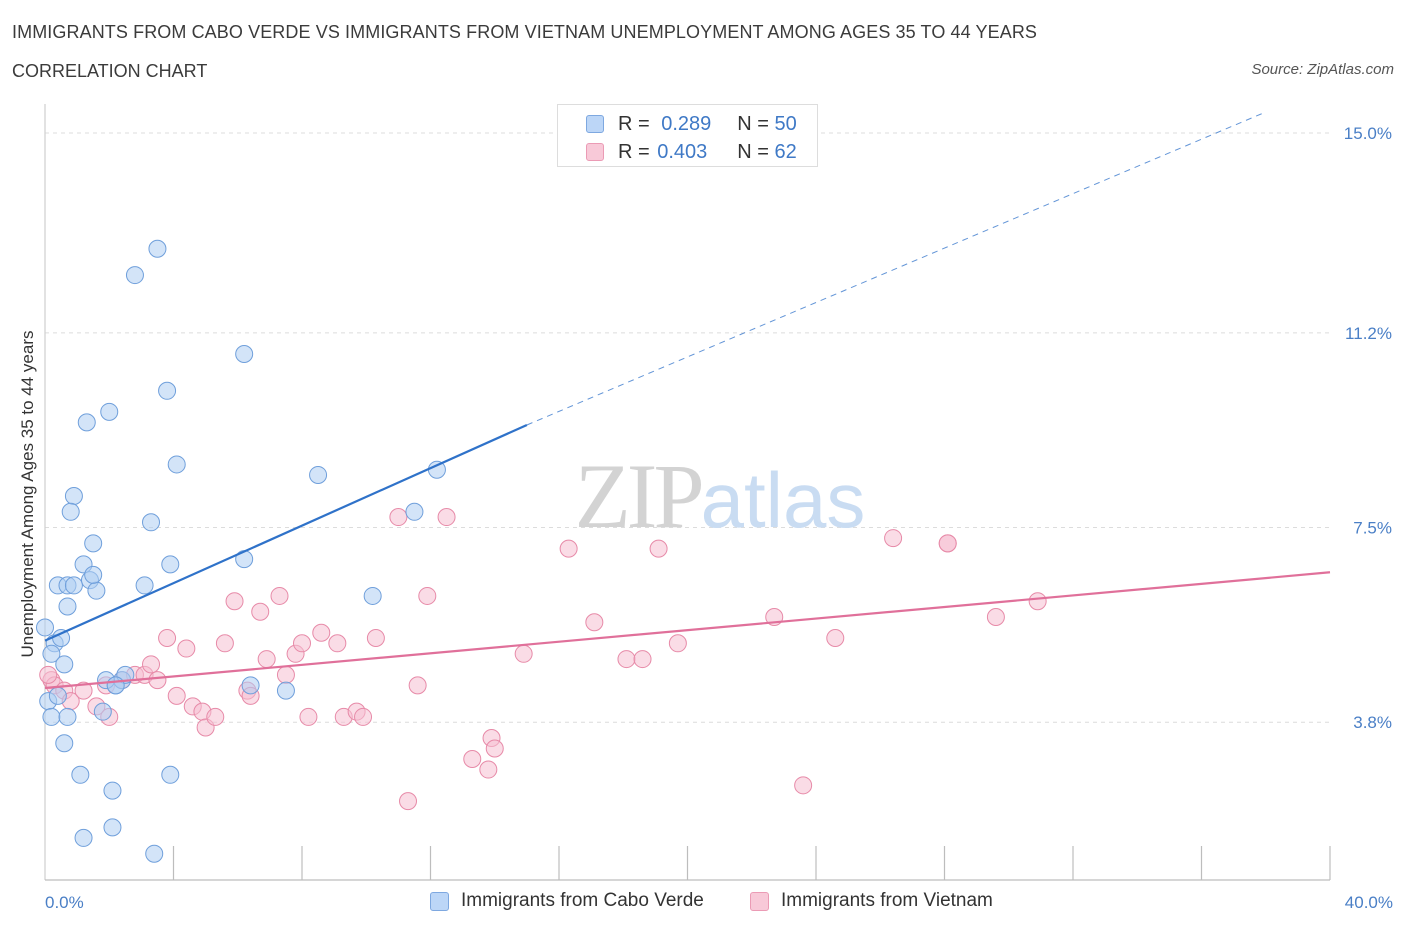 The height and width of the screenshot is (930, 1406). I want to click on legend-item-vietnam: Immigrants from Vietnam, so click(871, 901).